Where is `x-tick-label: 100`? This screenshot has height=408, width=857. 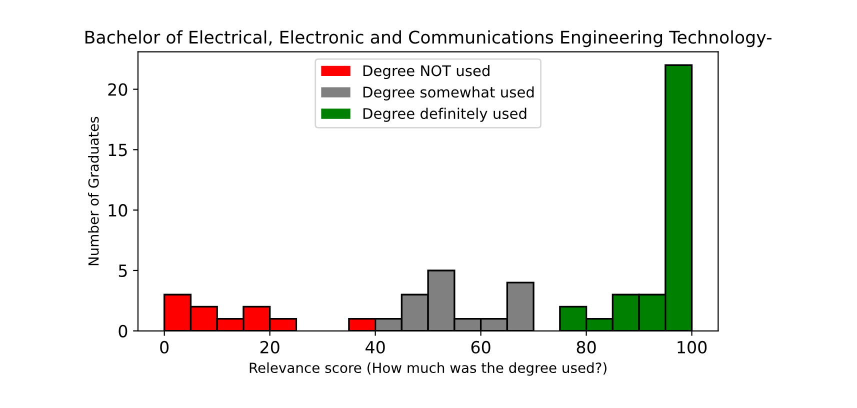
x-tick-label: 100 is located at coordinates (692, 347).